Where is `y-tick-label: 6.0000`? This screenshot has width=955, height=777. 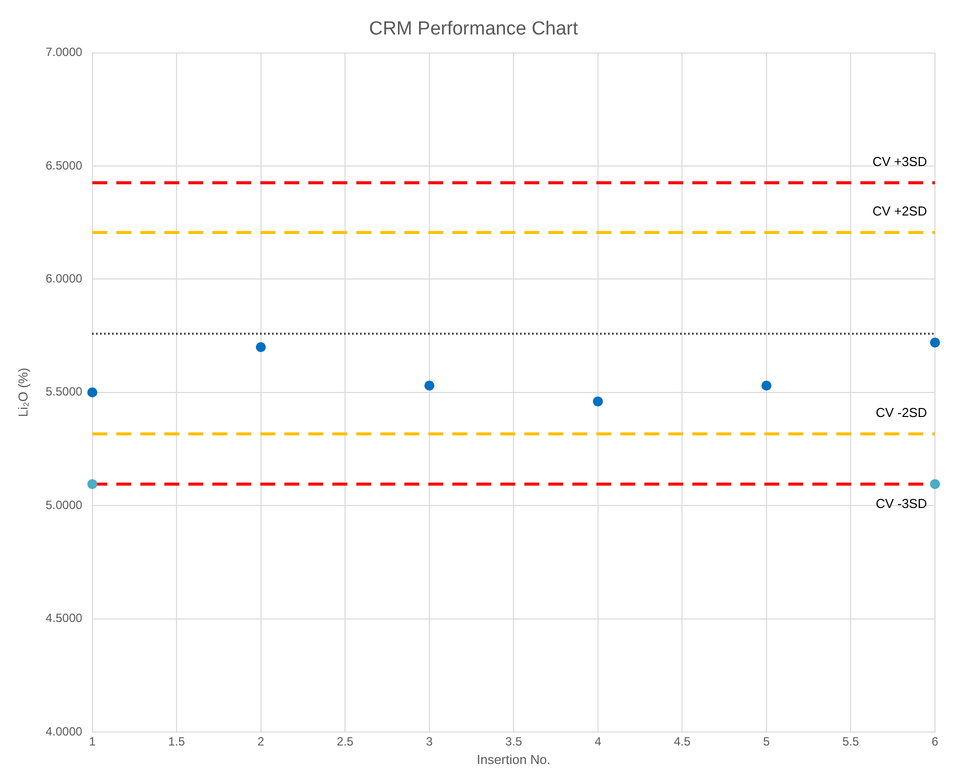 y-tick-label: 6.0000 is located at coordinates (64, 279).